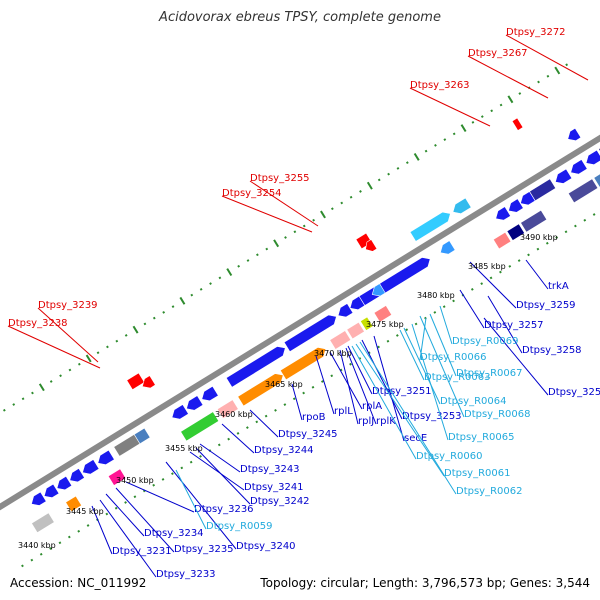 This screenshot has height=600, width=600. What do you see at coordinates (234, 414) in the screenshot?
I see `kbp-label: 3460 kbp` at bounding box center [234, 414].